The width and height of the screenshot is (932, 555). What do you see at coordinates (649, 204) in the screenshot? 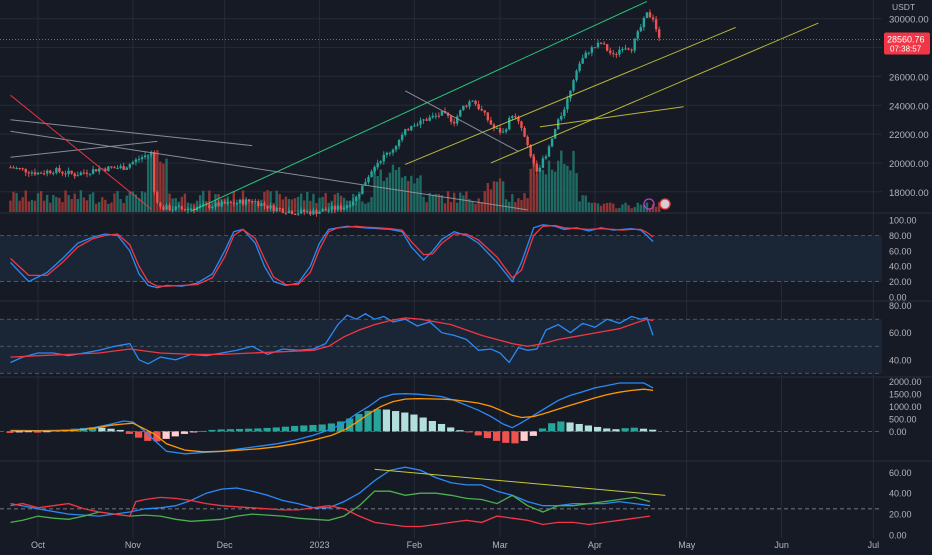
I see `lightning-event-icon` at bounding box center [649, 204].